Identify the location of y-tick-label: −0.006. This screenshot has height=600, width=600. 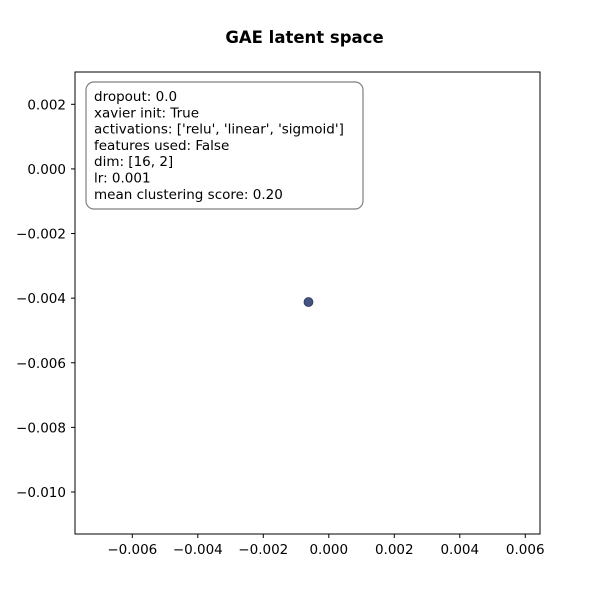
(41, 364).